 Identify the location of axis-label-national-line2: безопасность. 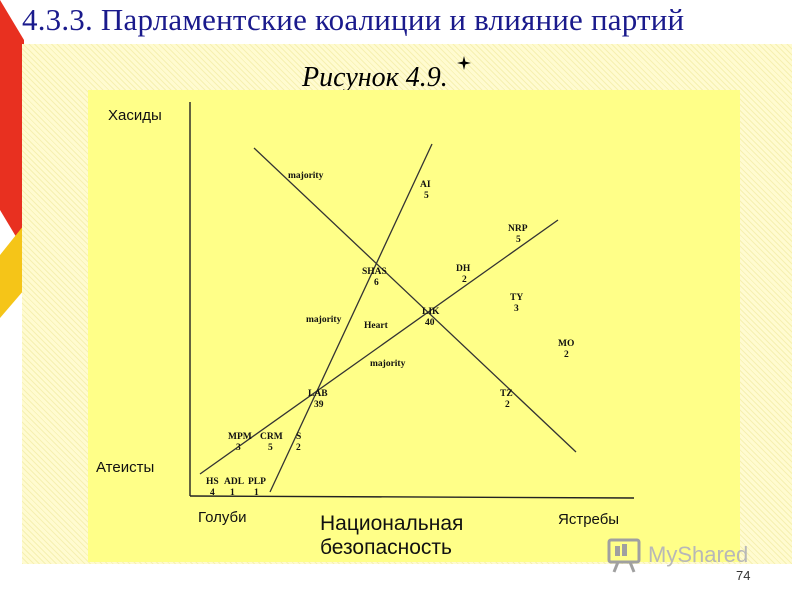
(386, 547).